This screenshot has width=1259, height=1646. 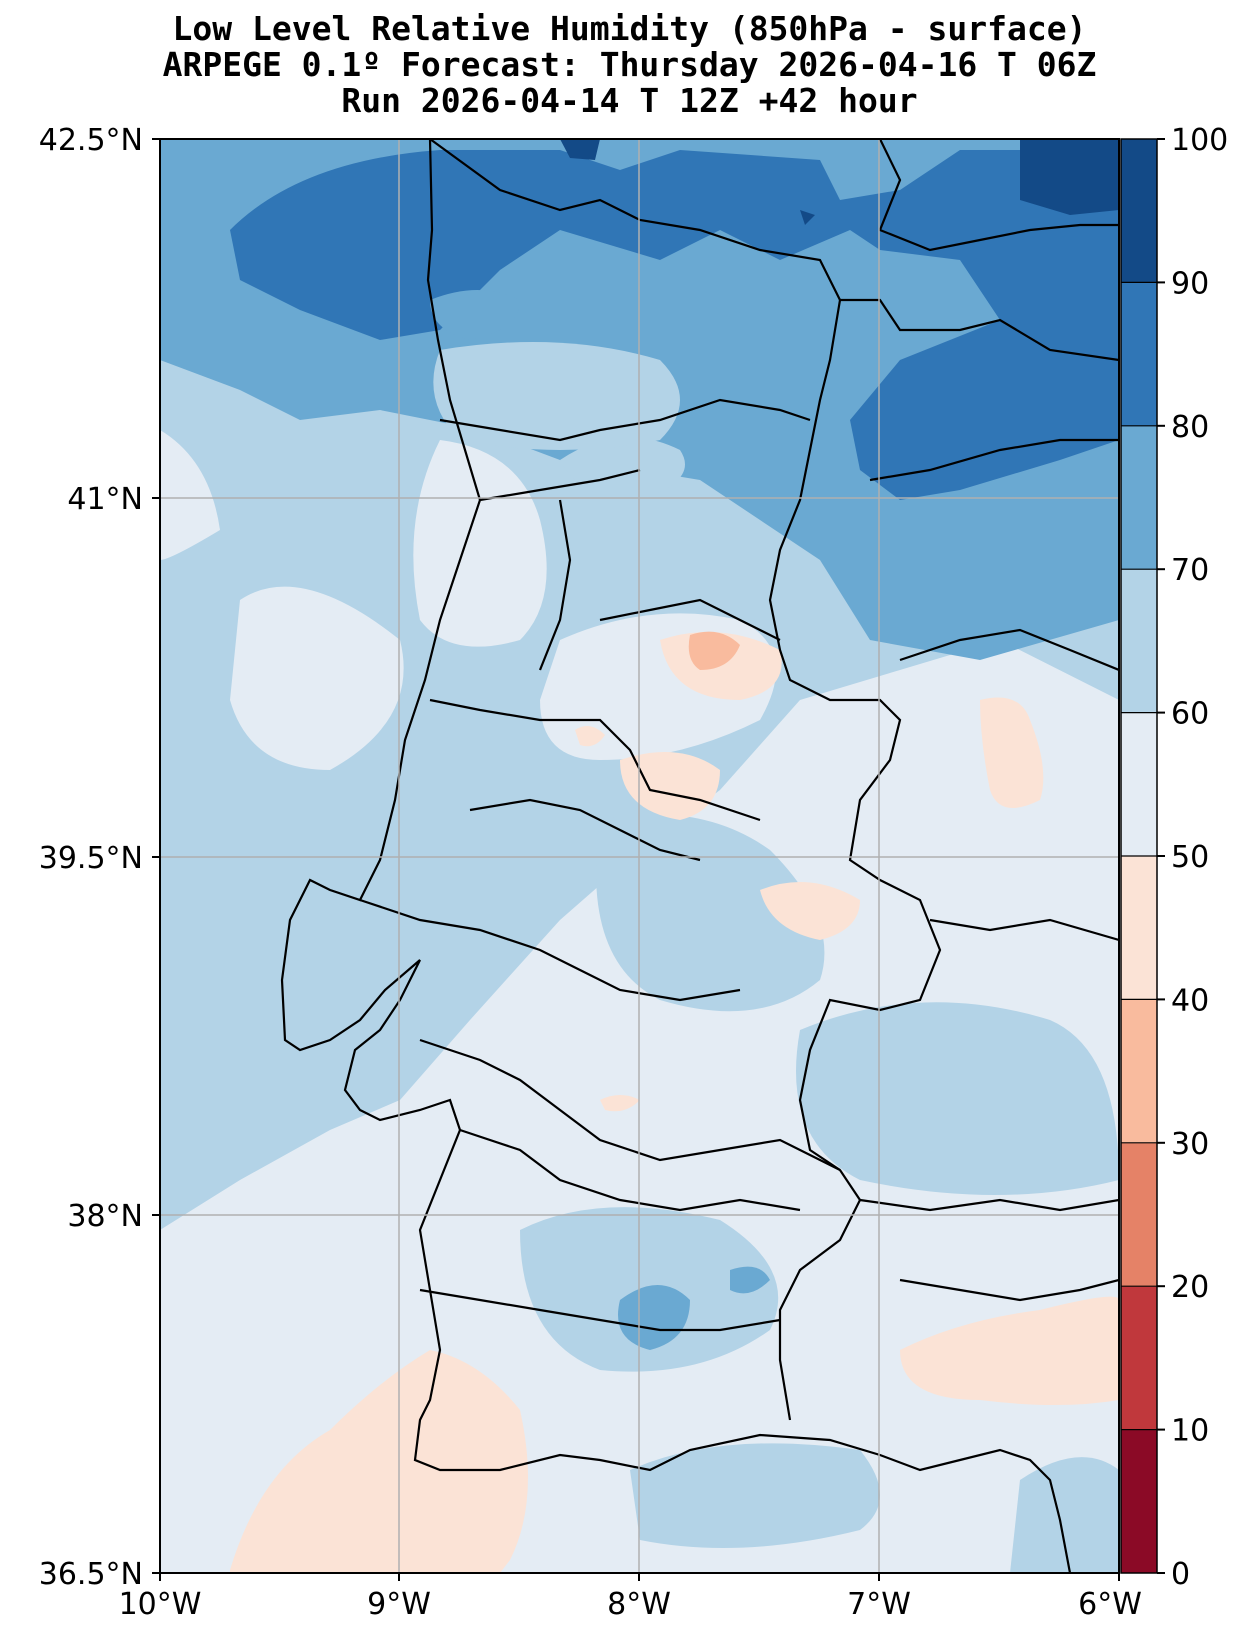 I want to click on colorbar-label: 70, so click(x=1190, y=570).